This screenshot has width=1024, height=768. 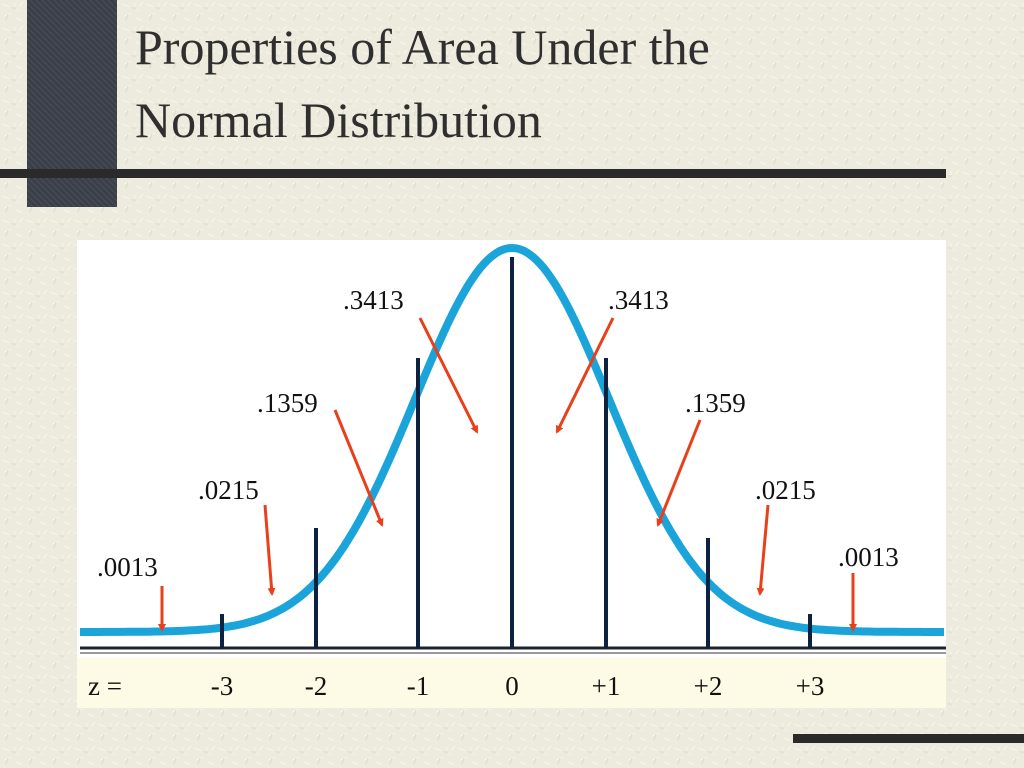 What do you see at coordinates (418, 686) in the screenshot?
I see `z-value: -1` at bounding box center [418, 686].